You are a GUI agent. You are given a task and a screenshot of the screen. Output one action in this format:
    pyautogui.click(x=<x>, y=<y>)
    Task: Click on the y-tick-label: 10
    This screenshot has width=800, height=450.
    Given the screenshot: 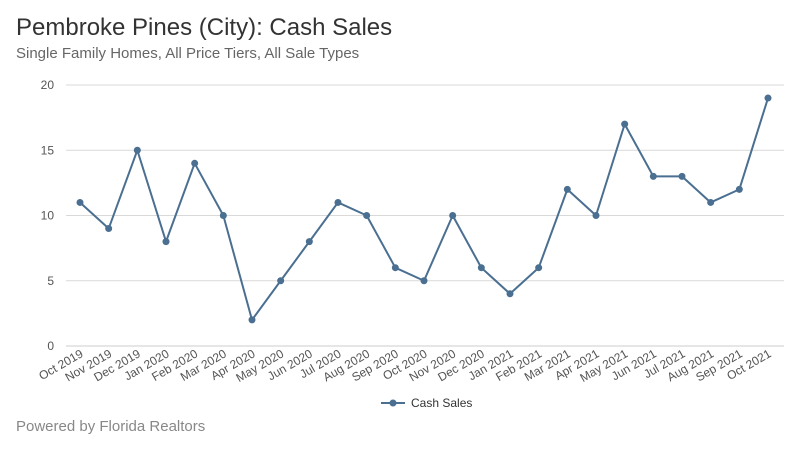 What is the action you would take?
    pyautogui.click(x=48, y=216)
    